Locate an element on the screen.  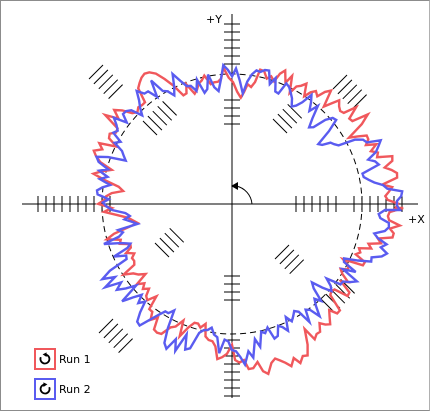
legend-label-run-2: Run 2 is located at coordinates (75, 389).